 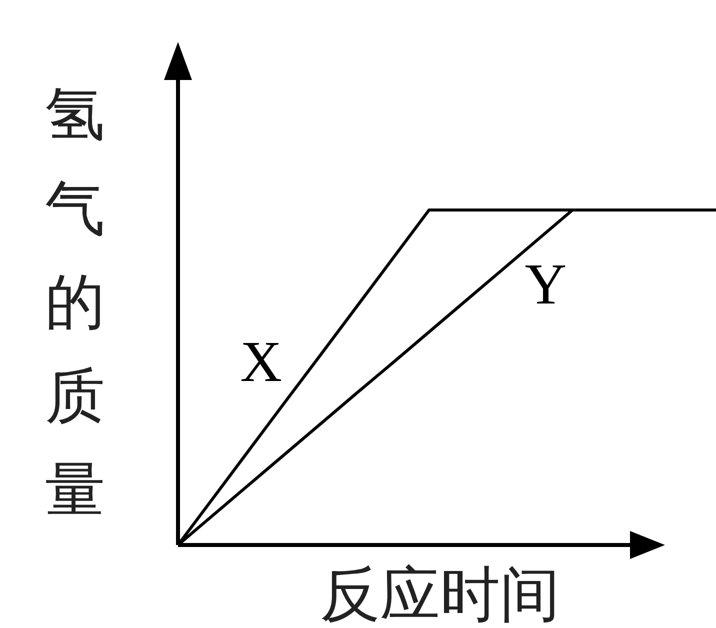 I want to click on x-axis-title: 反应时间, so click(x=440, y=594).